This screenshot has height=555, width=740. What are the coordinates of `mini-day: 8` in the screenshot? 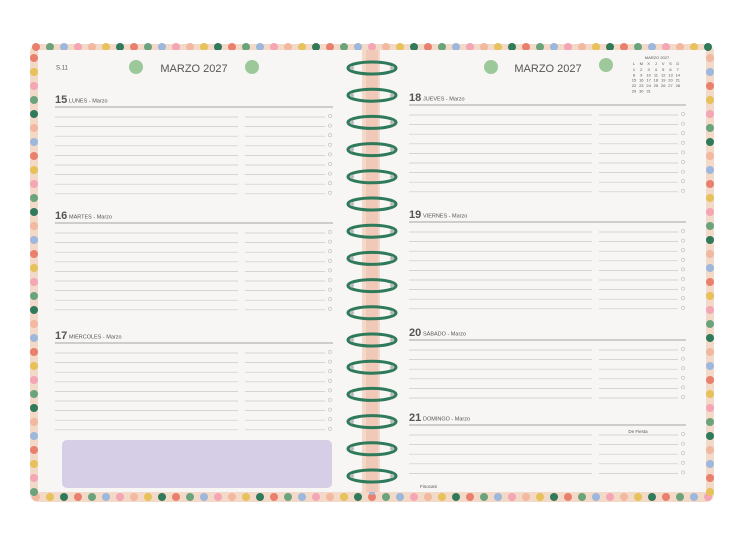 It's located at (634, 74).